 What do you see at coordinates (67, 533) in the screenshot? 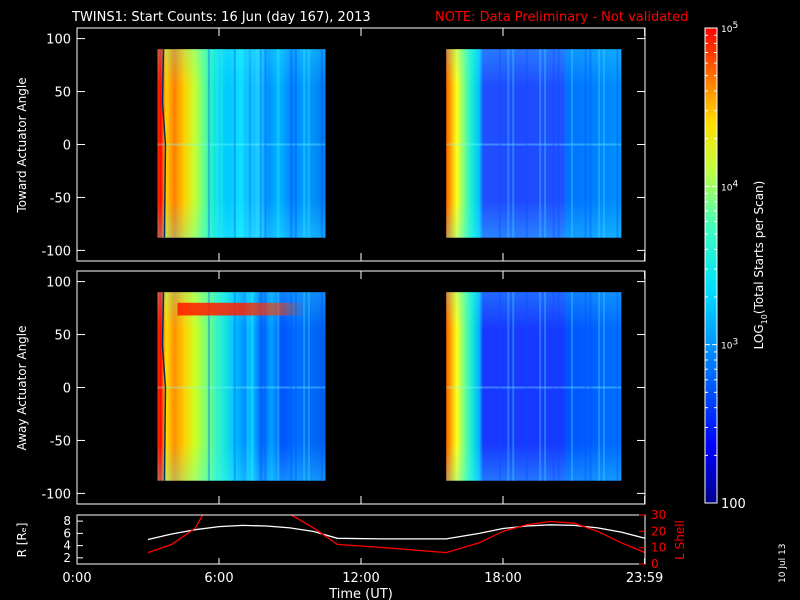
I see `y-tick-label: 6` at bounding box center [67, 533].